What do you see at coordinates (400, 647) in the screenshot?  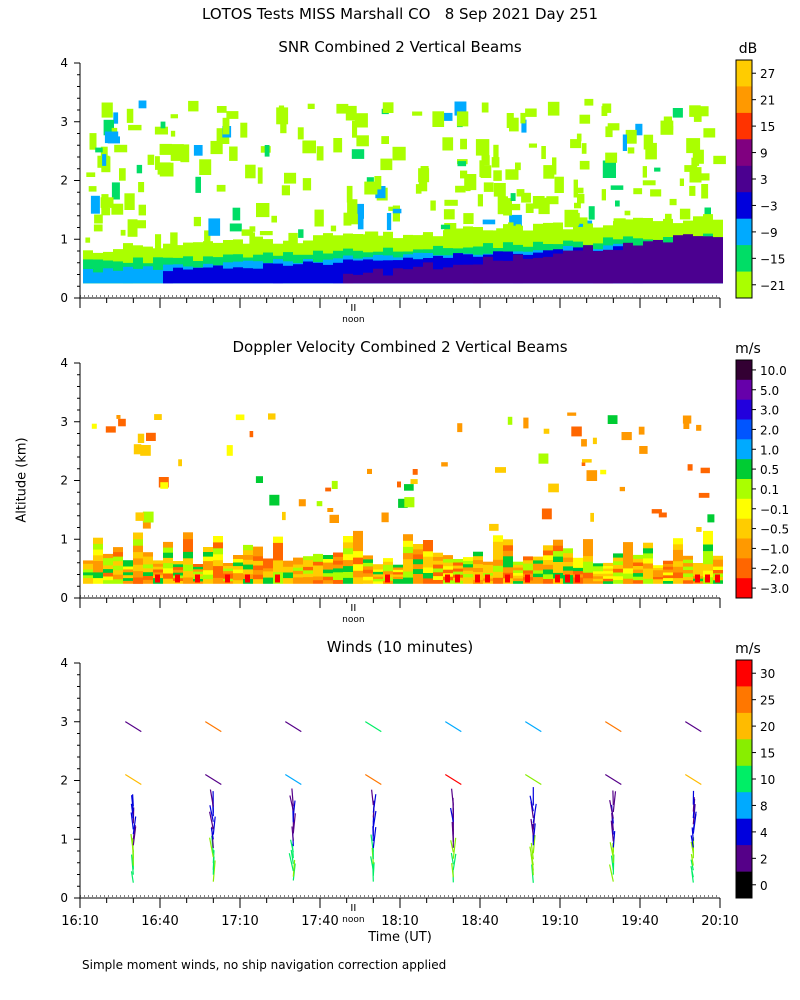 I see `panel-title: Winds (10 minutes)` at bounding box center [400, 647].